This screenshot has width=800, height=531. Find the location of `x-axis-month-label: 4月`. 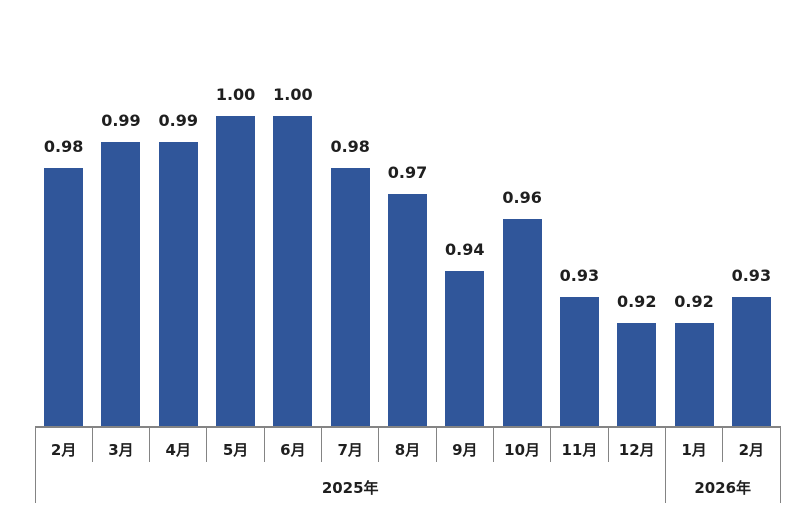

x-axis-month-label: 4月 is located at coordinates (178, 450).